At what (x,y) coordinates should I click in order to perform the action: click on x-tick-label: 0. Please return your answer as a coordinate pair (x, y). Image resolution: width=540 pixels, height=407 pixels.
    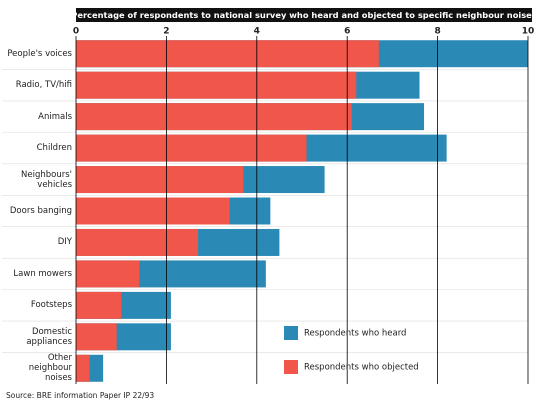
    Looking at the image, I should click on (76, 32).